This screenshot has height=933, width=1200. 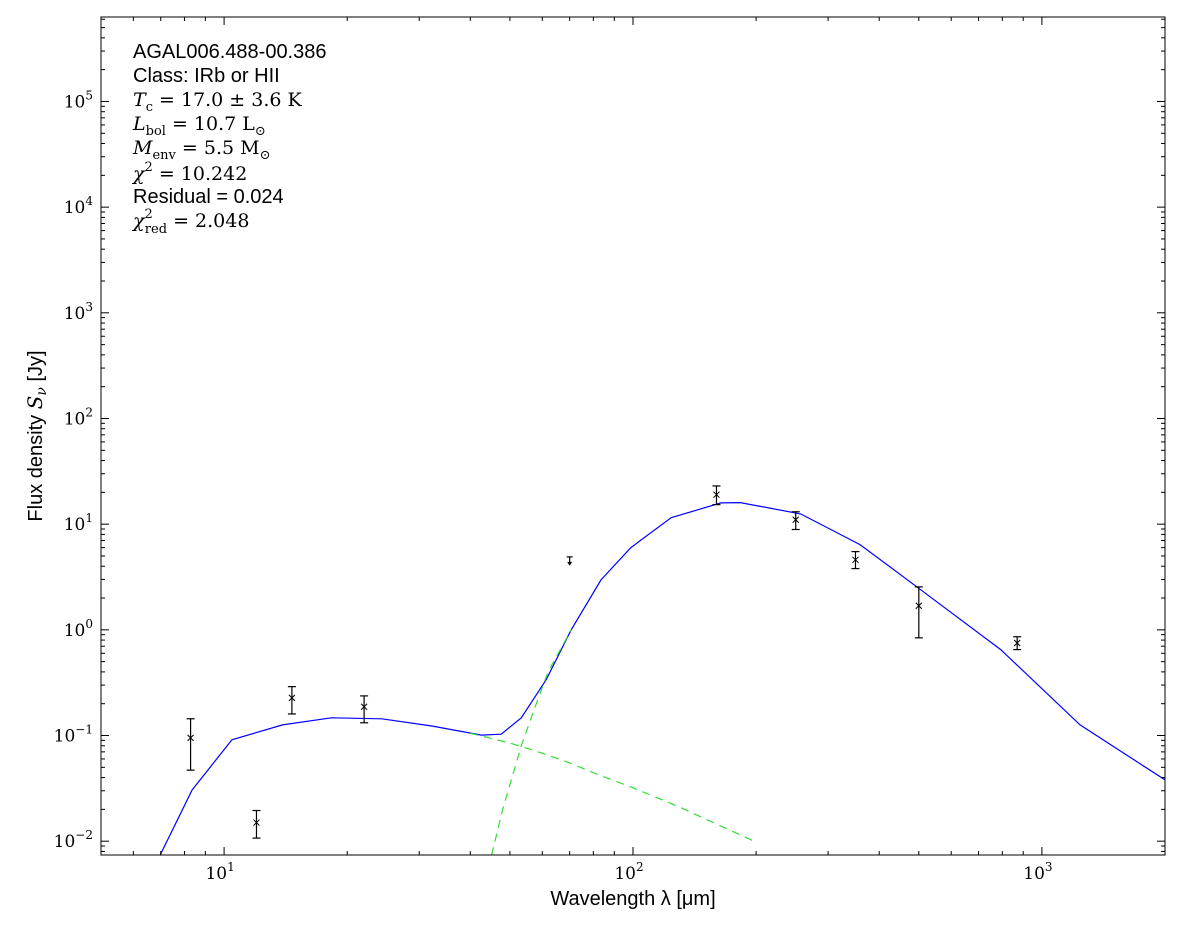 What do you see at coordinates (199, 126) in the screenshot?
I see `annotation-line: Lbol = 10.7 L⊙` at bounding box center [199, 126].